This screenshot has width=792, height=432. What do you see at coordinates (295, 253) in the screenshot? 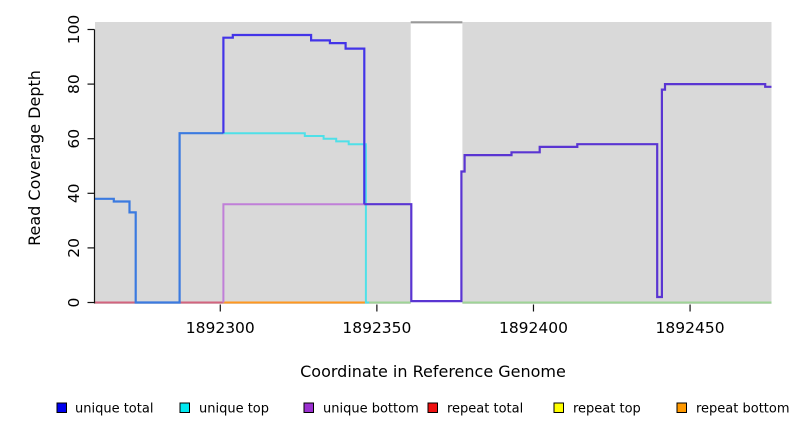
I see `unique-bottom` at bounding box center [295, 253].